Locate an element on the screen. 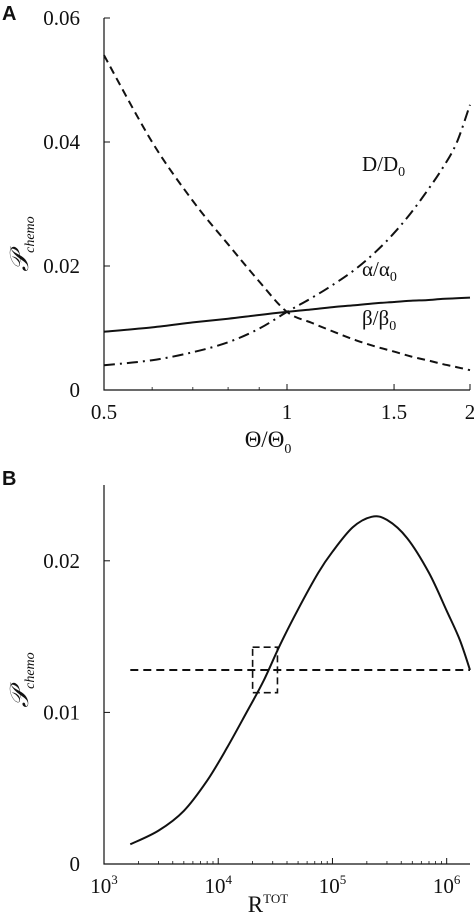 The width and height of the screenshot is (474, 919). panel-a-ytick-label-1: 0.02 is located at coordinates (61, 266).